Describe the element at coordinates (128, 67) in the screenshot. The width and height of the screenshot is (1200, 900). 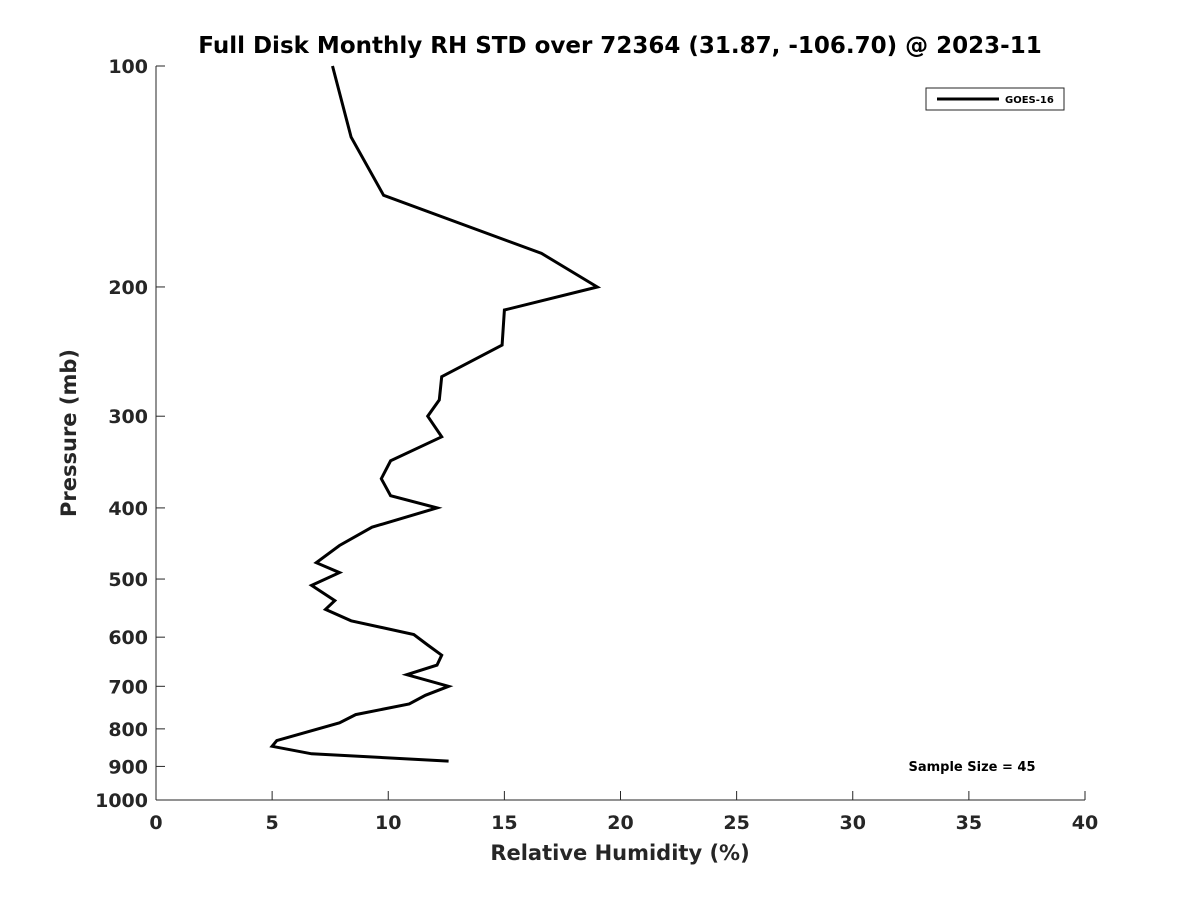
I see `y-tick-label: 100` at that location.